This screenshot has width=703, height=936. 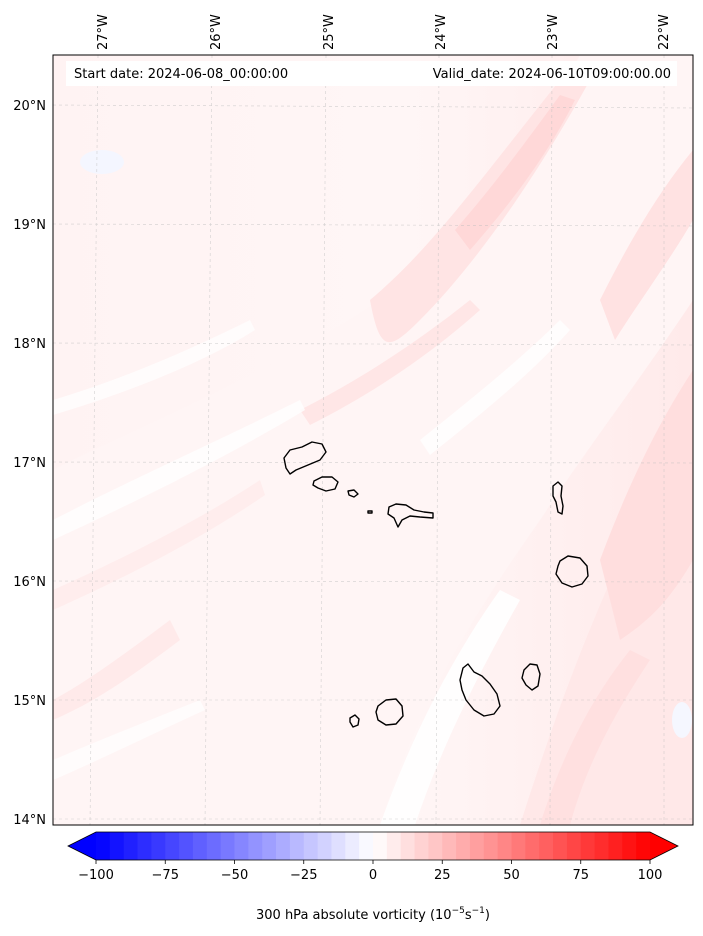 I want to click on colorbar-ticks: −100 −75 −50 −25 0 25 50 75 100, so click(x=370, y=871).